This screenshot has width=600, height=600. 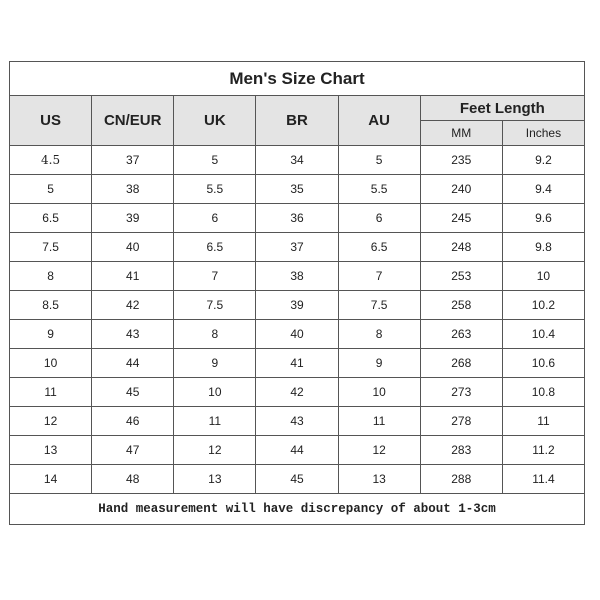 What do you see at coordinates (50, 305) in the screenshot?
I see `table-cell: 8.5` at bounding box center [50, 305].